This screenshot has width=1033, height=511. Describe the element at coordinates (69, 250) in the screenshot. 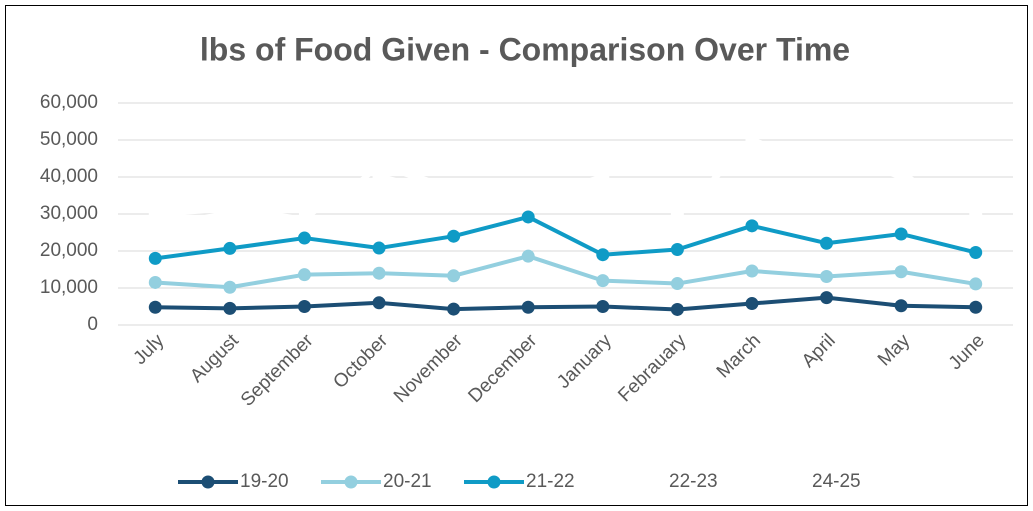

I see `y-tick-label: 20,000` at that location.